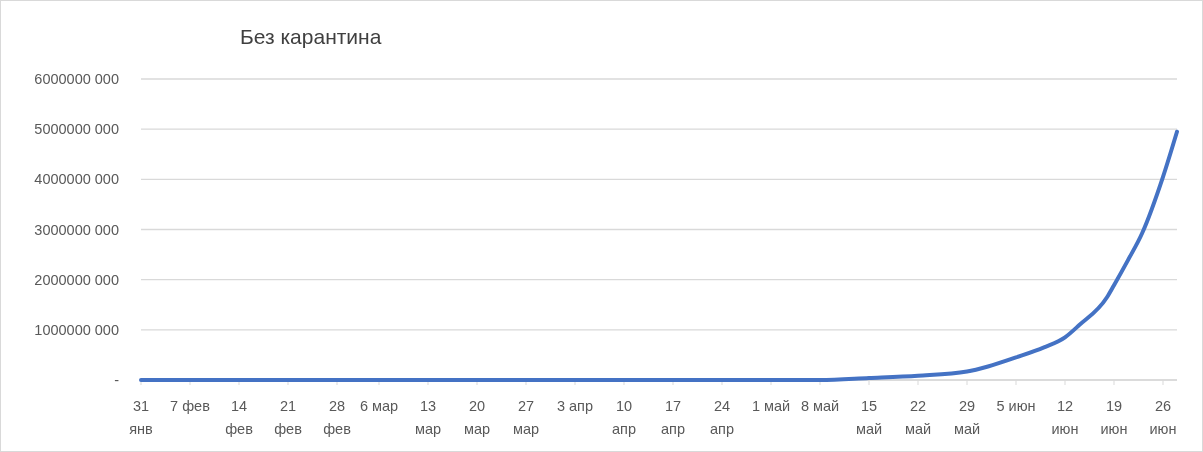  Describe the element at coordinates (428, 417) in the screenshot. I see `x-tick-label: 13 мар` at that location.